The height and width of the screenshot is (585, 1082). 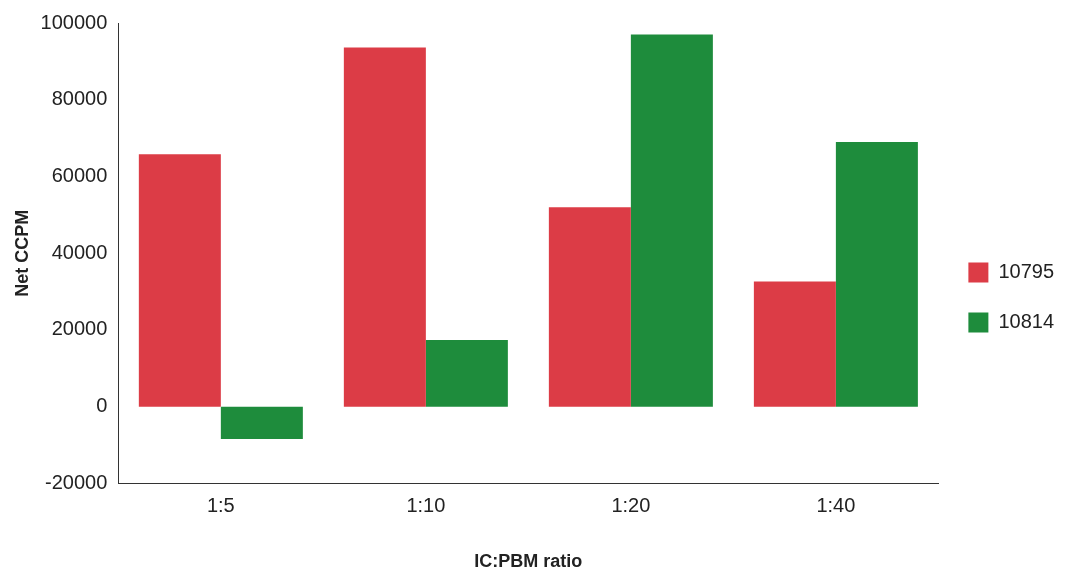 I want to click on y-tick-label: 80000, so click(x=79, y=98).